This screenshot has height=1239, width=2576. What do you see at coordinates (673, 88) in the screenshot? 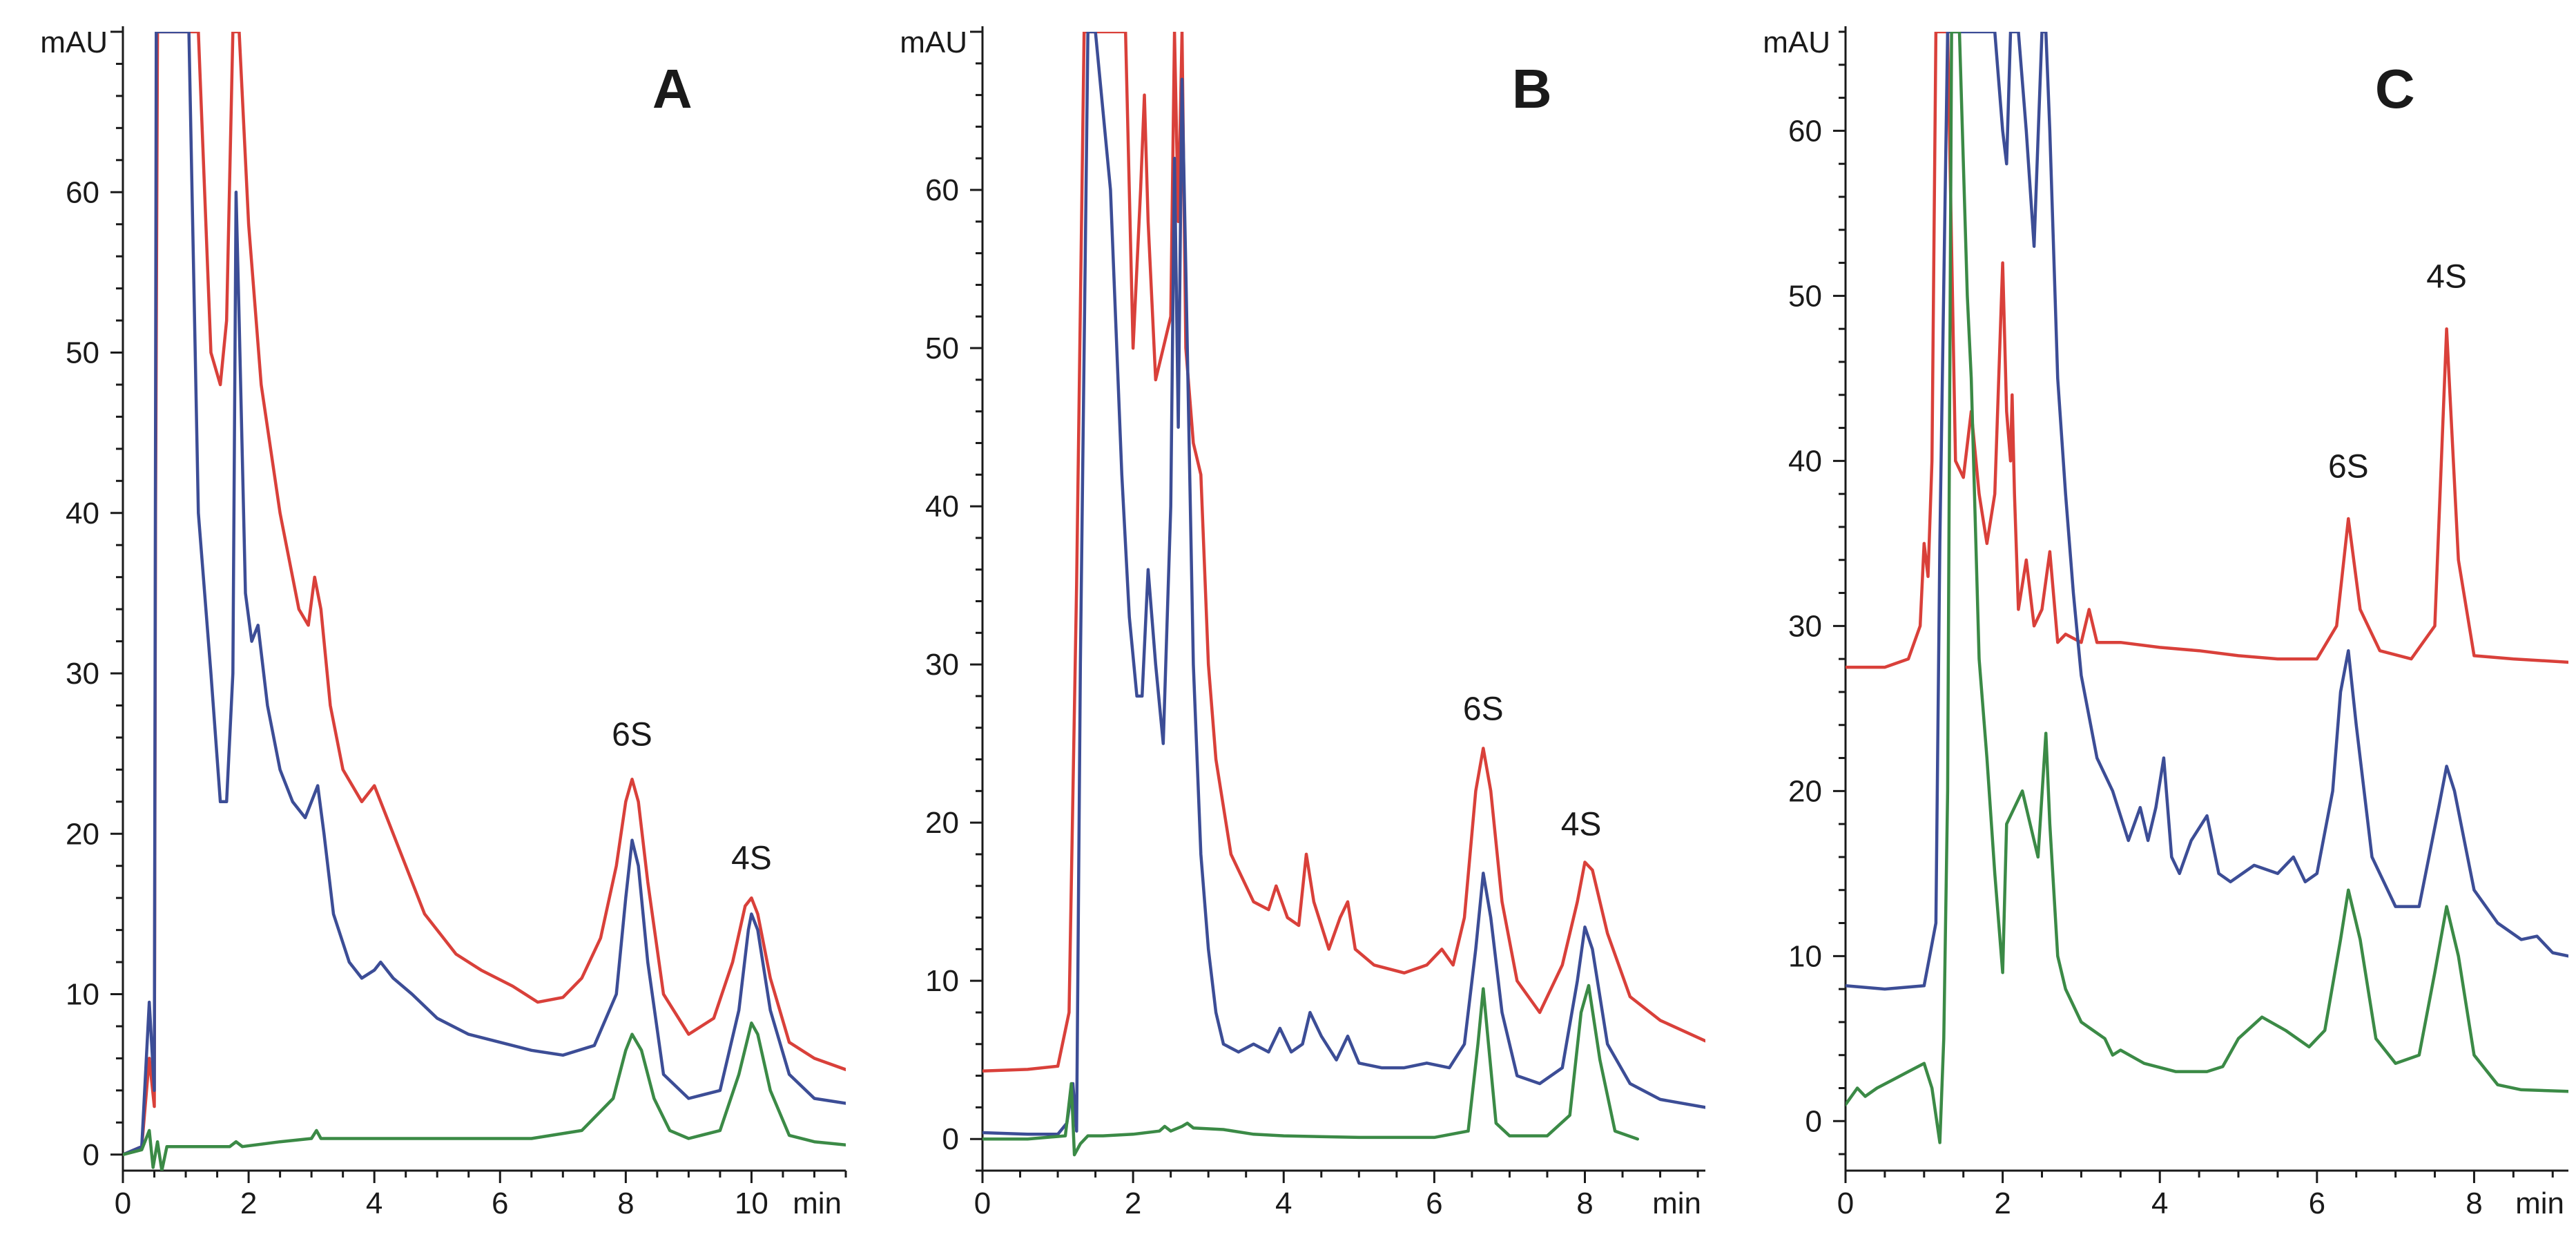
I see `panel-label: A` at bounding box center [673, 88].